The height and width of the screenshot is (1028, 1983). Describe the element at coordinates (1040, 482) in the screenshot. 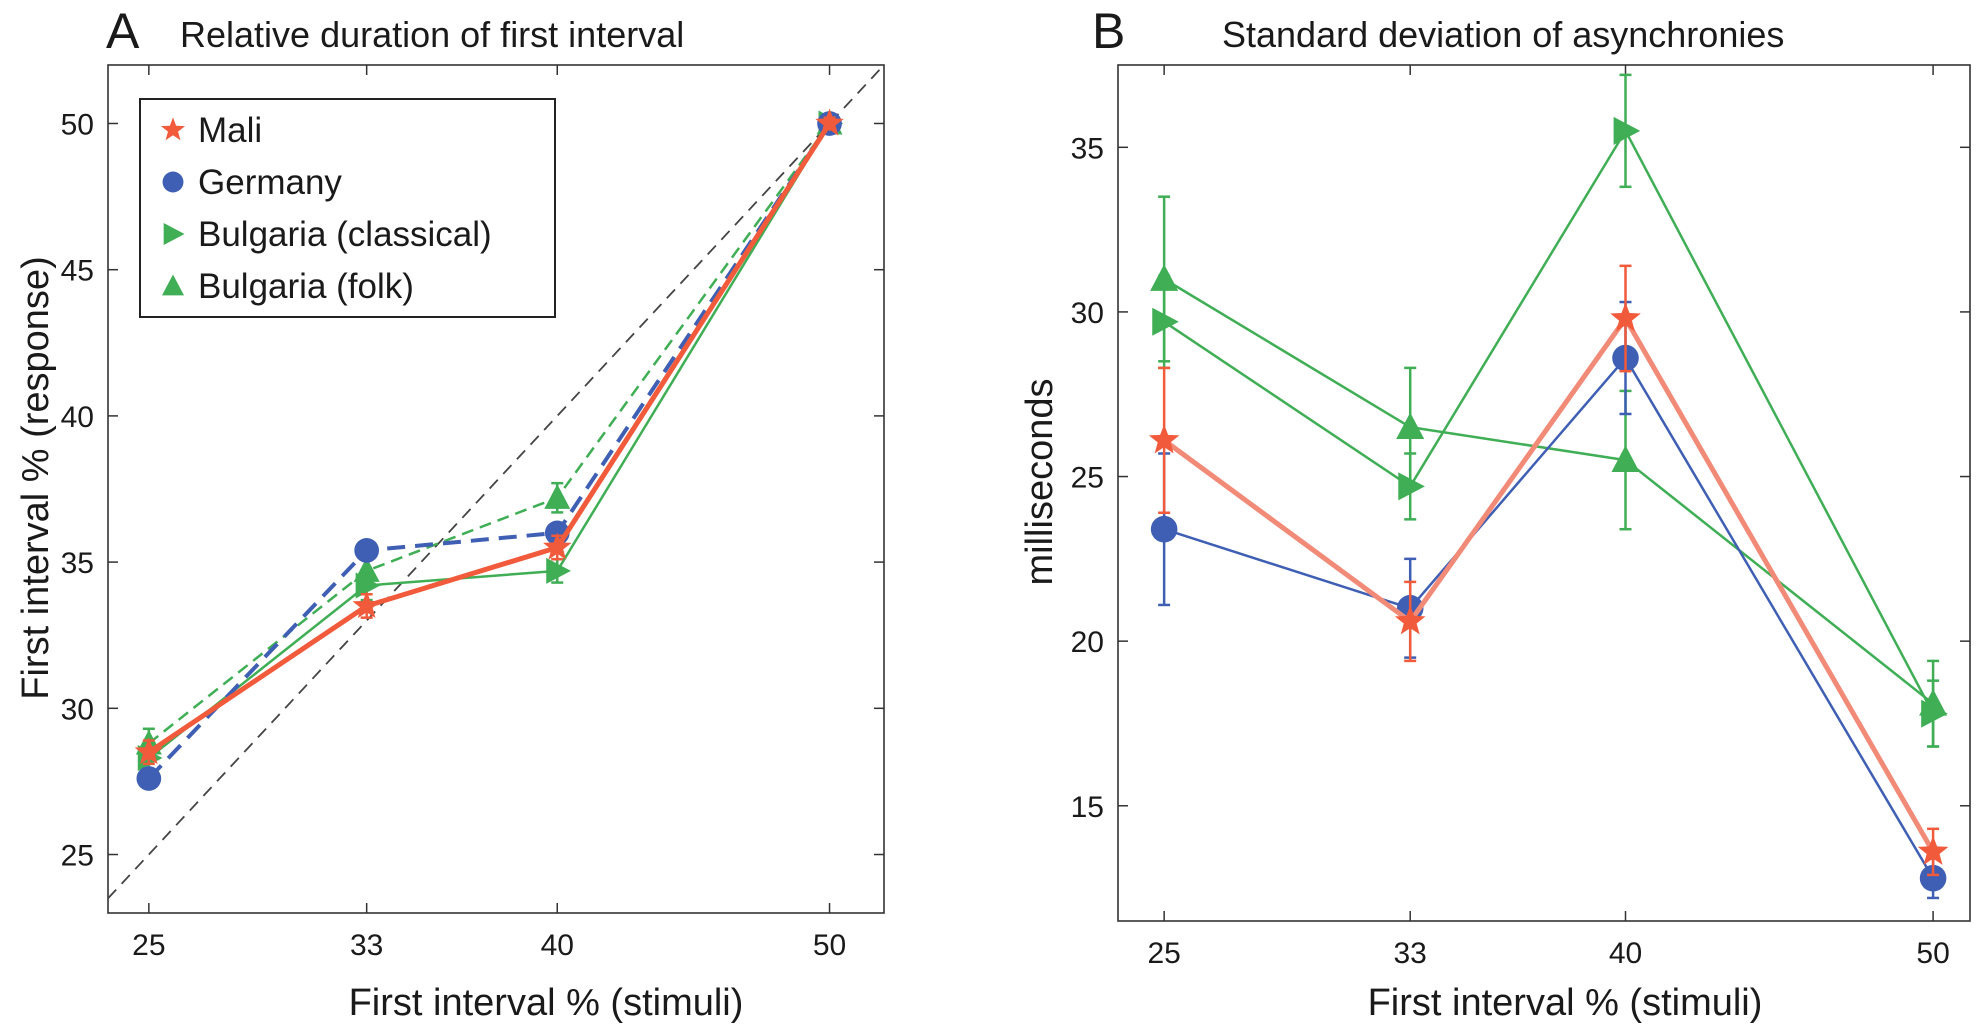

I see `panel-b-y-axis-label: milliseconds` at that location.